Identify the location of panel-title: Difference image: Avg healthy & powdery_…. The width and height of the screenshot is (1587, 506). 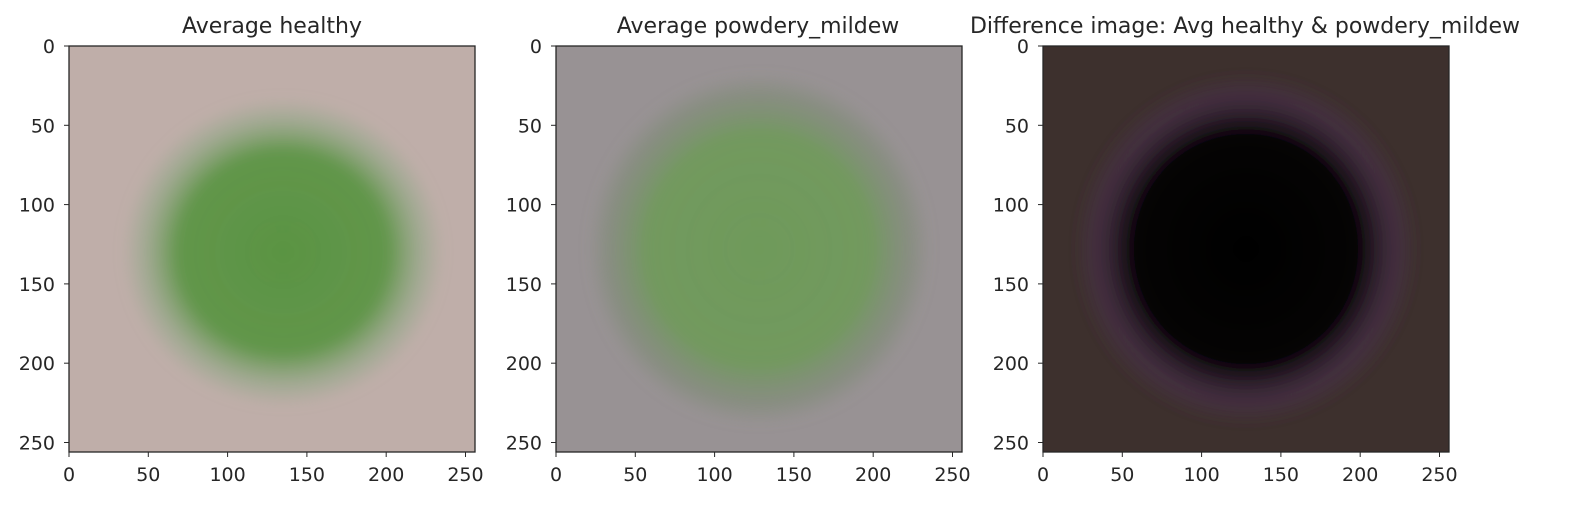
(1245, 26).